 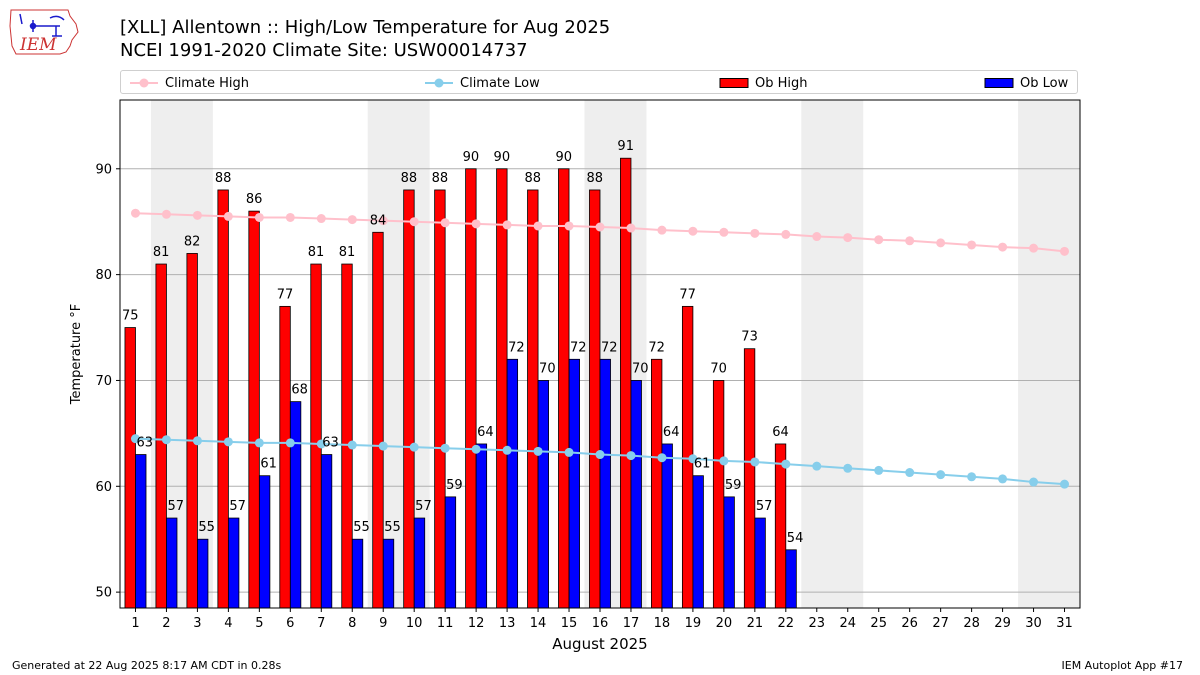 I want to click on ob-high-data-label: 64, so click(x=780, y=432).